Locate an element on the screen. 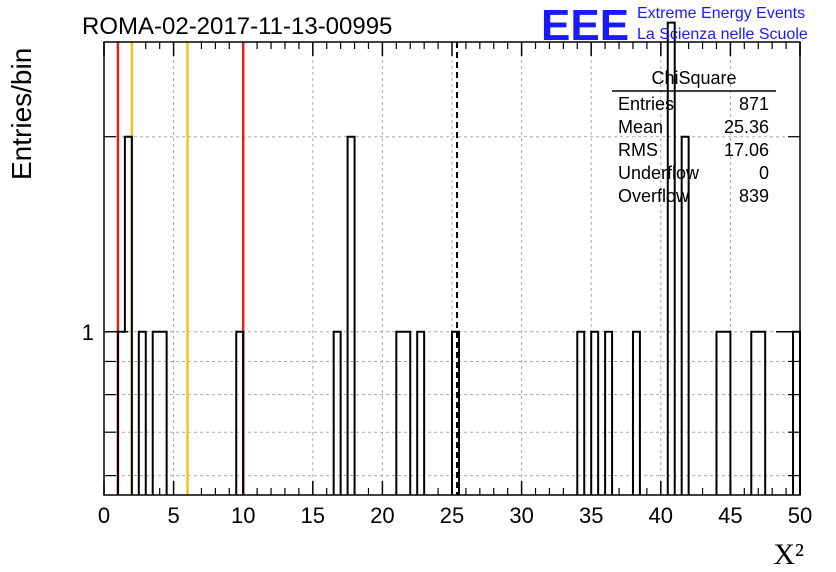  stats-label: Underflow is located at coordinates (659, 173).